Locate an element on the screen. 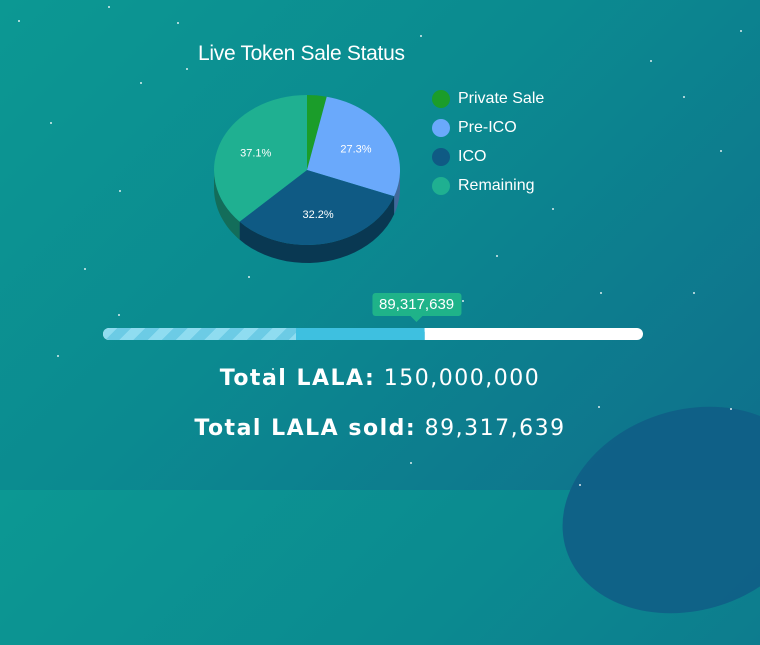 Image resolution: width=760 pixels, height=645 pixels. pie-chart: 27.3% 32.2% 37.1% is located at coordinates (307, 178).